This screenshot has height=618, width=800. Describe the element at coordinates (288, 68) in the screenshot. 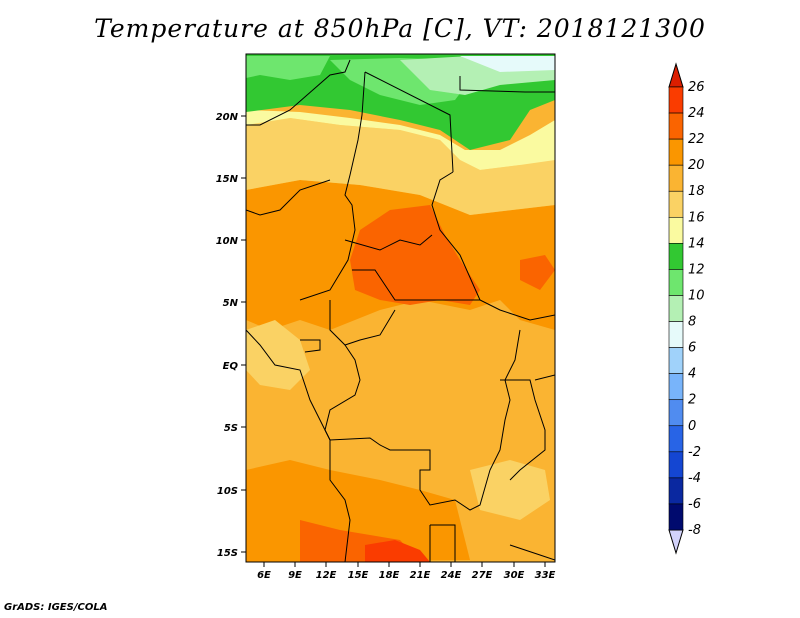

I see `field-10-12-west` at that location.